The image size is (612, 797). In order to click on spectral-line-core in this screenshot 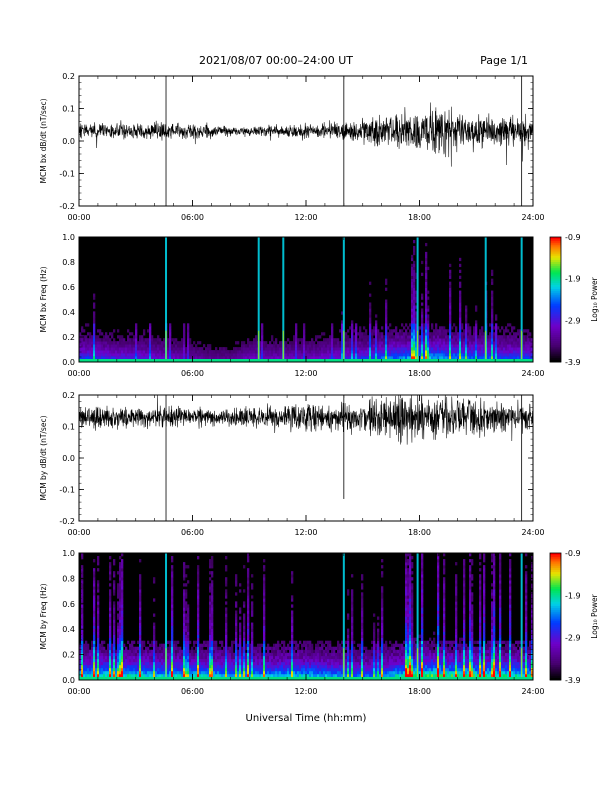, I will do `click(485, 346)`.